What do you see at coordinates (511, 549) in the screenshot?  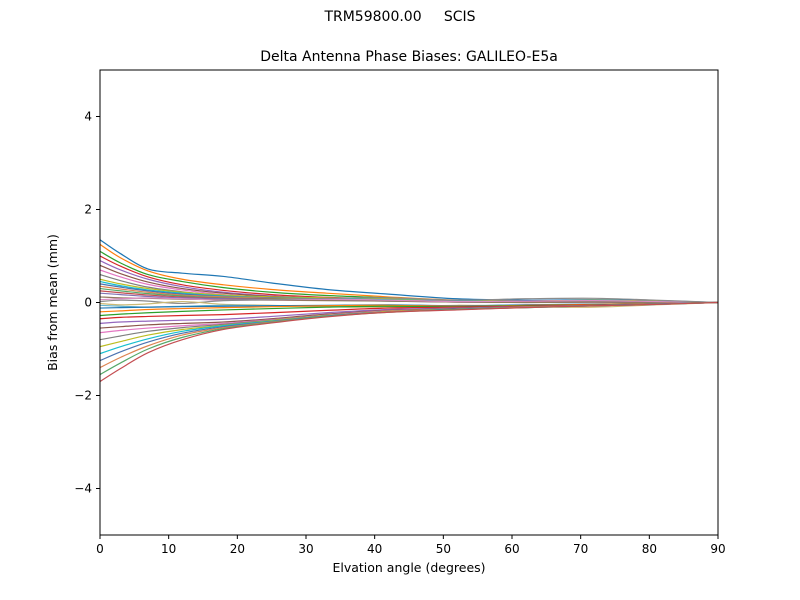 I see `x-axis-tick-label: 60` at bounding box center [511, 549].